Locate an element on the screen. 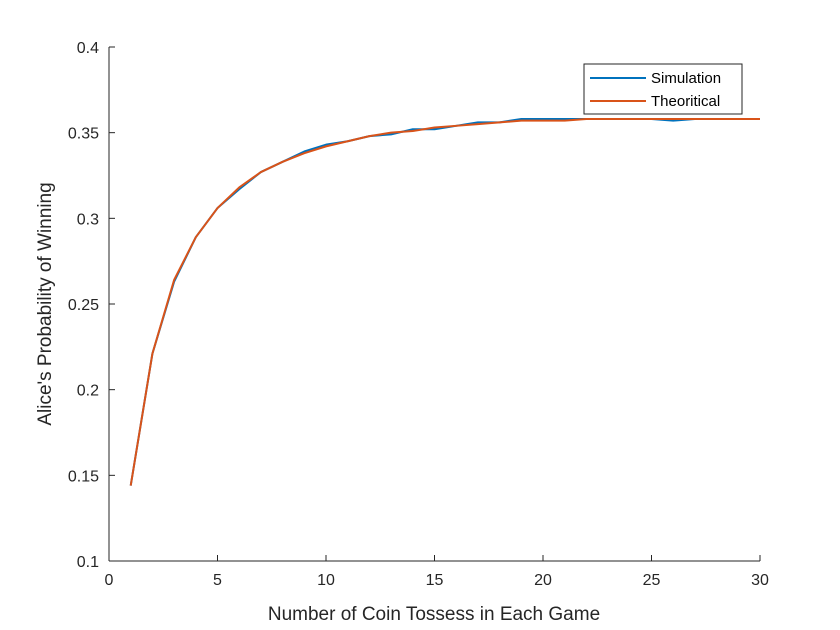 This screenshot has width=840, height=630. y-axis-label: Alice's Probability of Winning is located at coordinates (45, 303).